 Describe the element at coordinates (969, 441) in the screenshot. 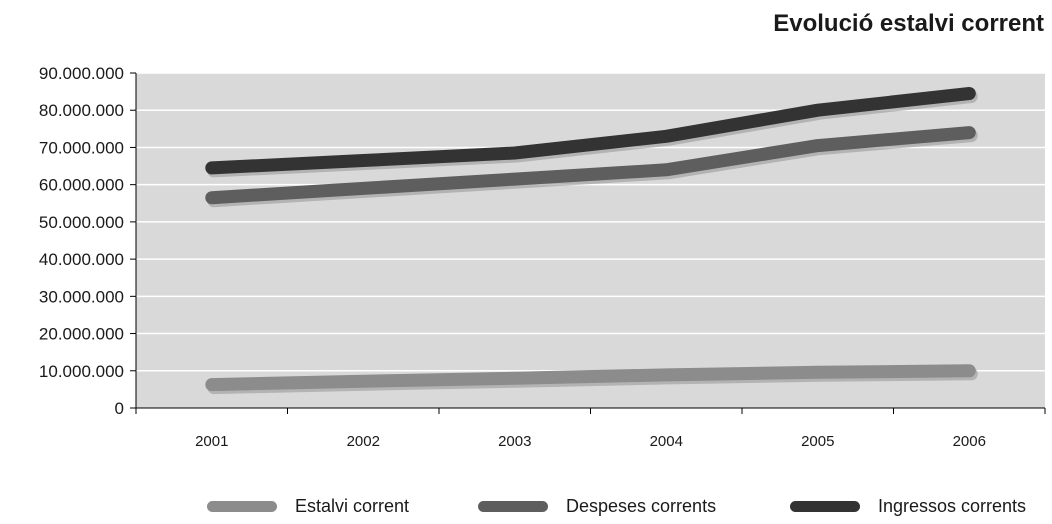

I see `x-tick-label: 2006` at that location.